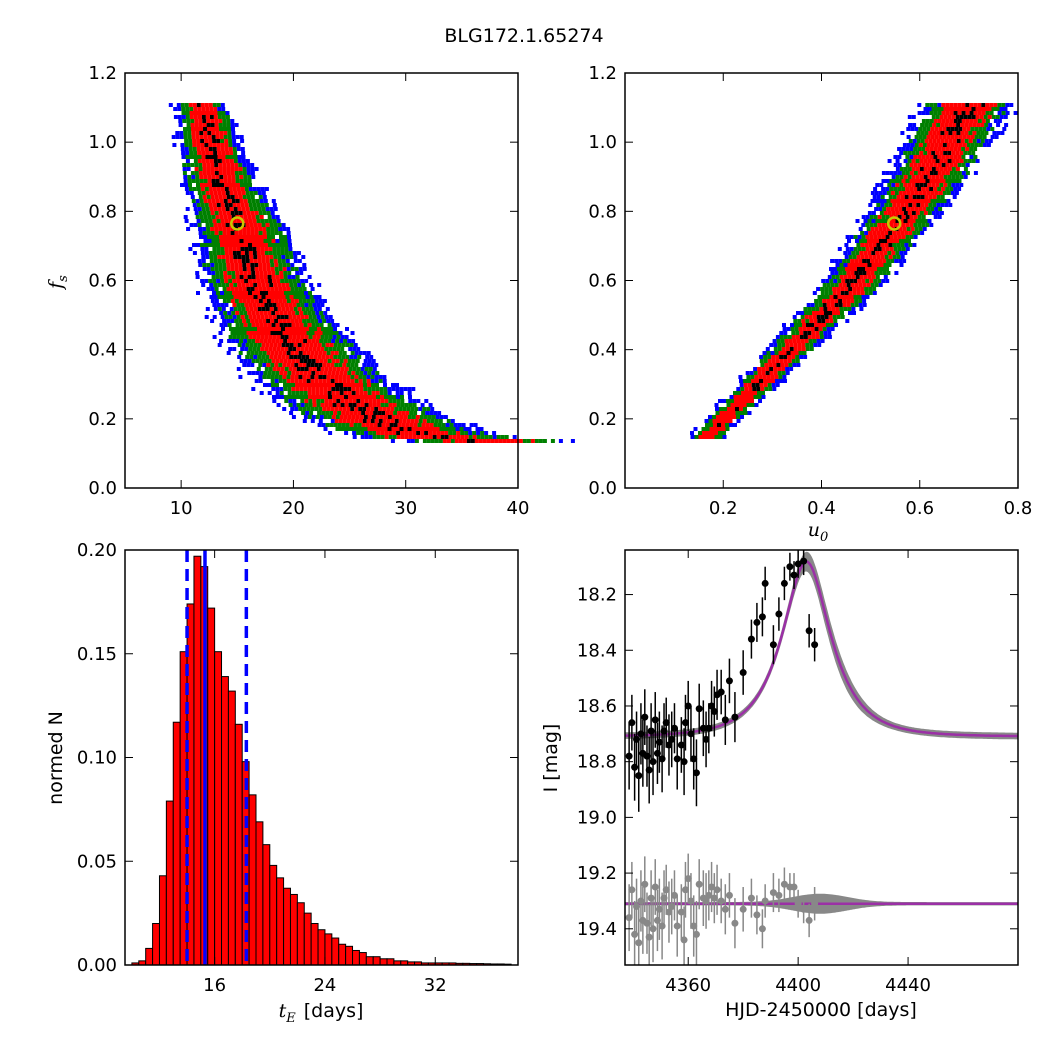  Describe the element at coordinates (824, 537) in the screenshot. I see `u0-axis-label-subscript: 0` at that location.